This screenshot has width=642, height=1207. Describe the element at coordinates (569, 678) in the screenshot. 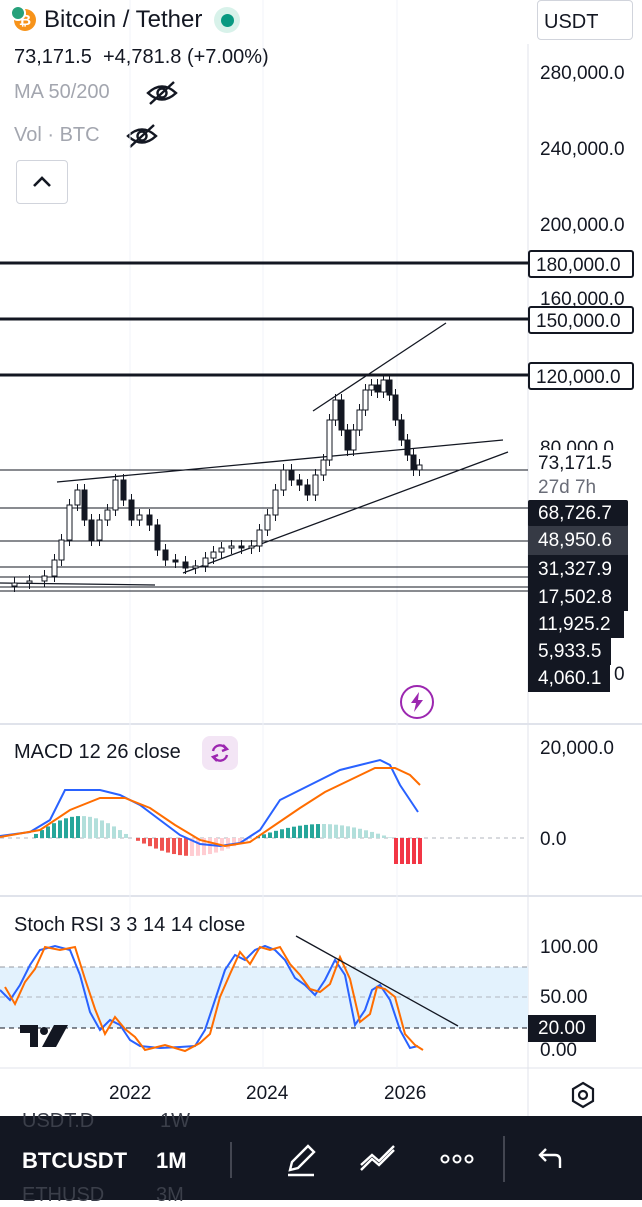

I see `support-label: 4,060.1` at that location.